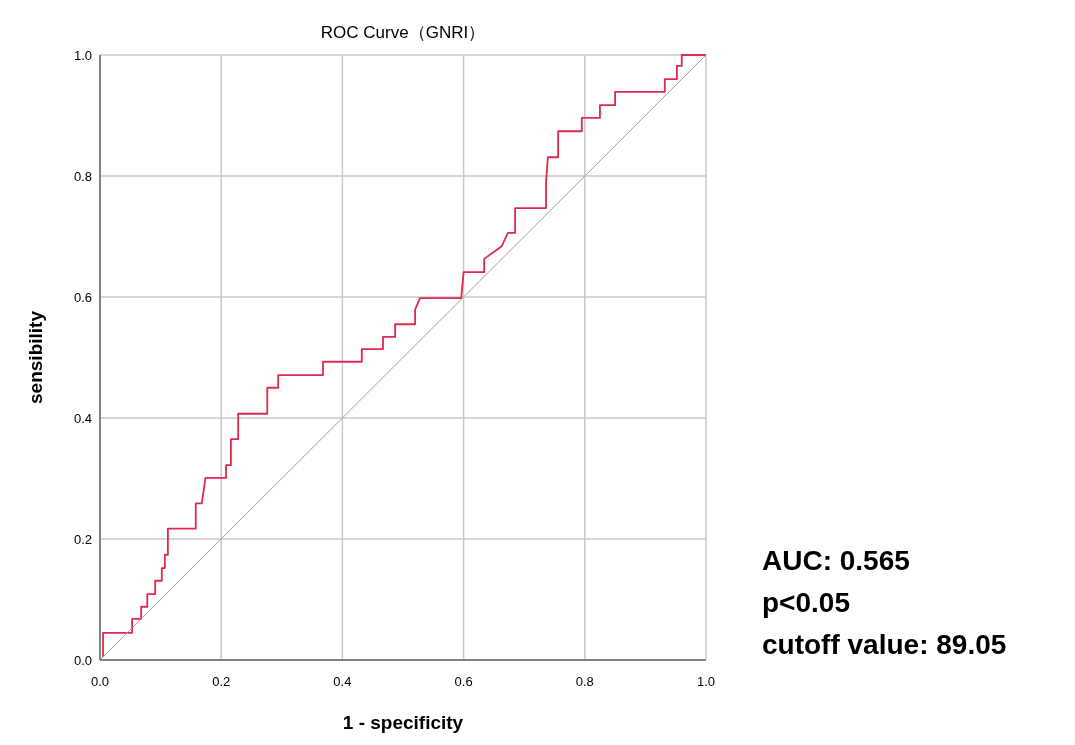  Describe the element at coordinates (82, 660) in the screenshot. I see `y-tick-label: 0.0` at that location.